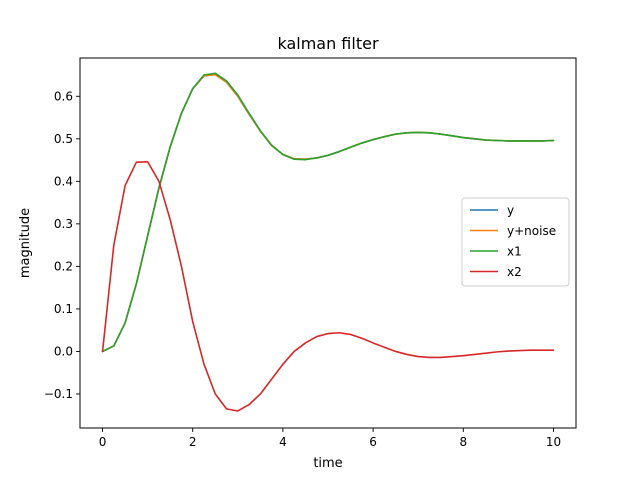  What do you see at coordinates (327, 463) in the screenshot?
I see `x-axis-label: time` at bounding box center [327, 463].